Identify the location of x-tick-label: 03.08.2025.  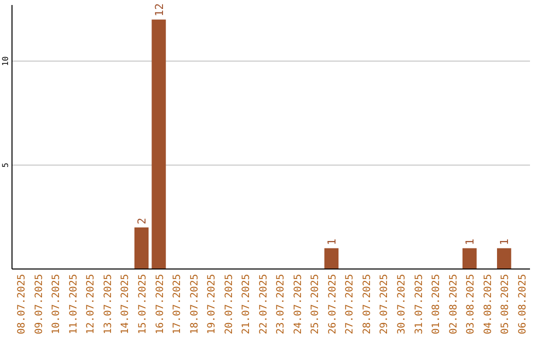
(471, 304).